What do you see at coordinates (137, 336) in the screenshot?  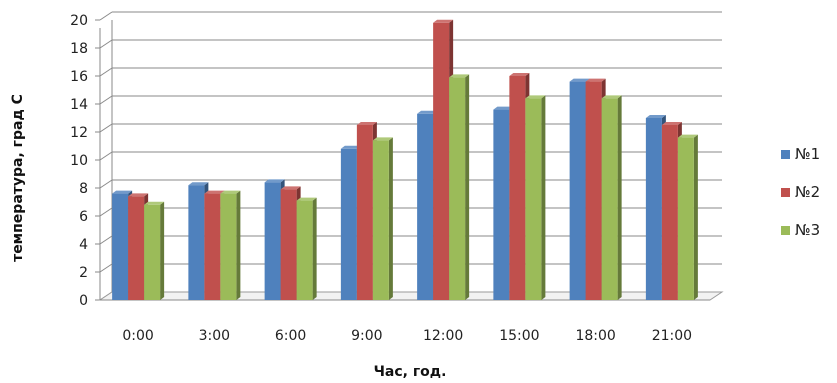 I see `x-tick-label: 0:00` at bounding box center [137, 336].